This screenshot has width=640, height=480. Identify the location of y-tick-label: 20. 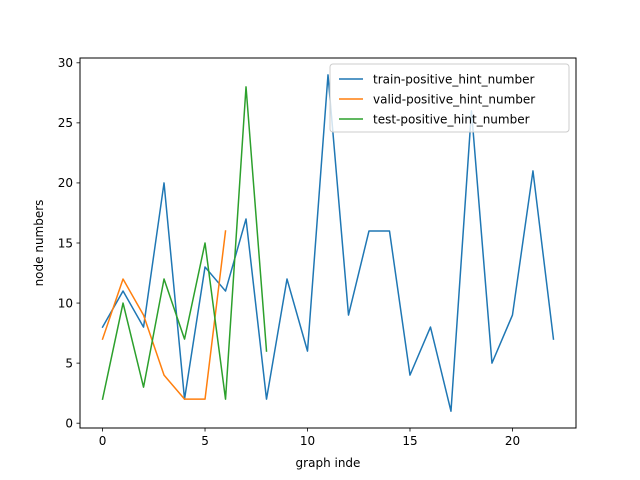
(65, 183).